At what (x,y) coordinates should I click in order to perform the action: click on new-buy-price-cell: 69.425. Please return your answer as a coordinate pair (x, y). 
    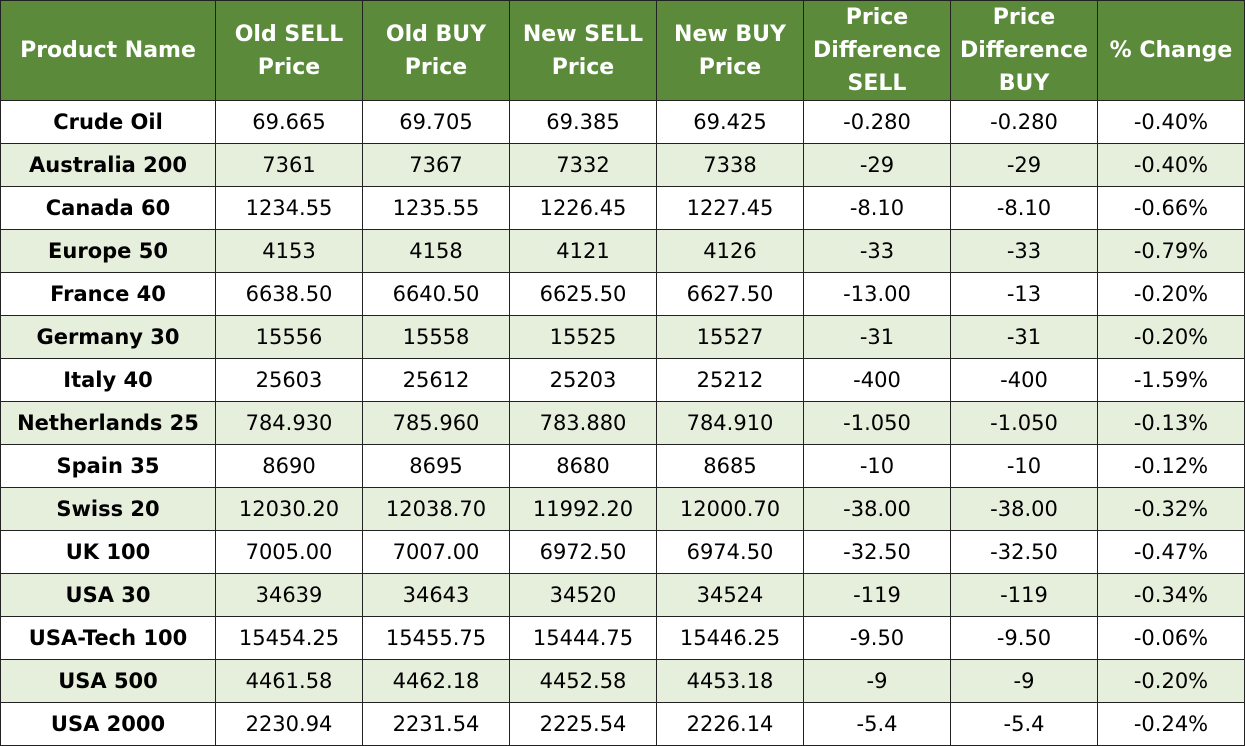
    Looking at the image, I should click on (730, 122).